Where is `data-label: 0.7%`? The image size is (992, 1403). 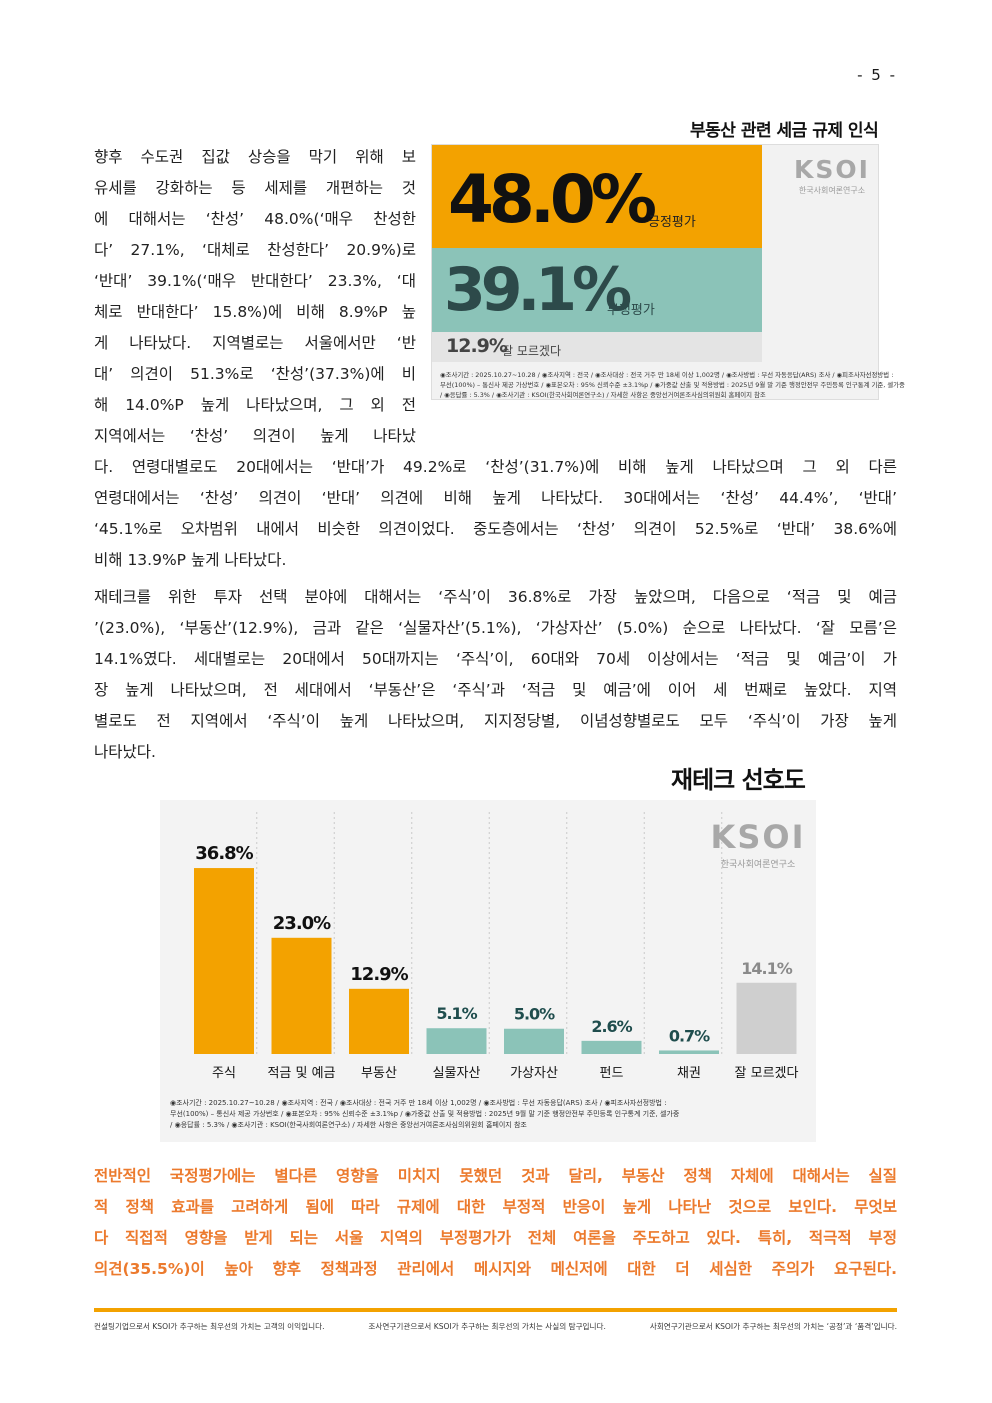 data-label: 0.7% is located at coordinates (689, 1035).